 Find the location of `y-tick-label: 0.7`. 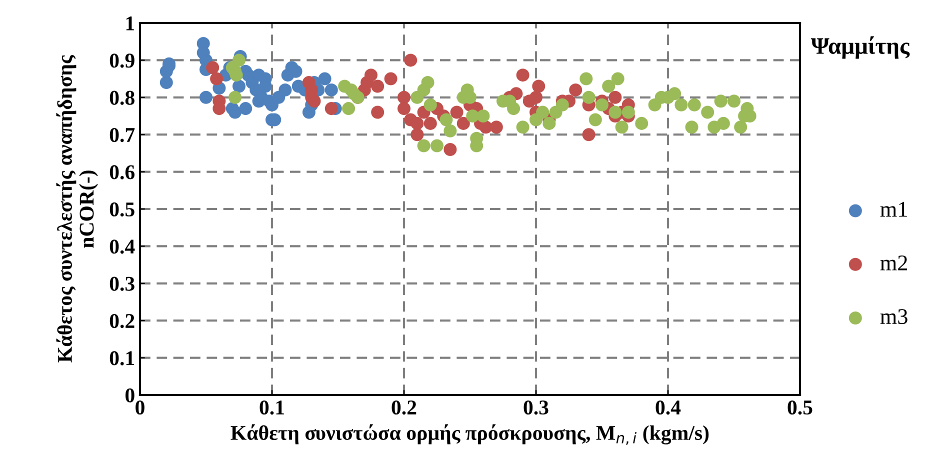

y-tick-label: 0.7 is located at coordinates (122, 135).